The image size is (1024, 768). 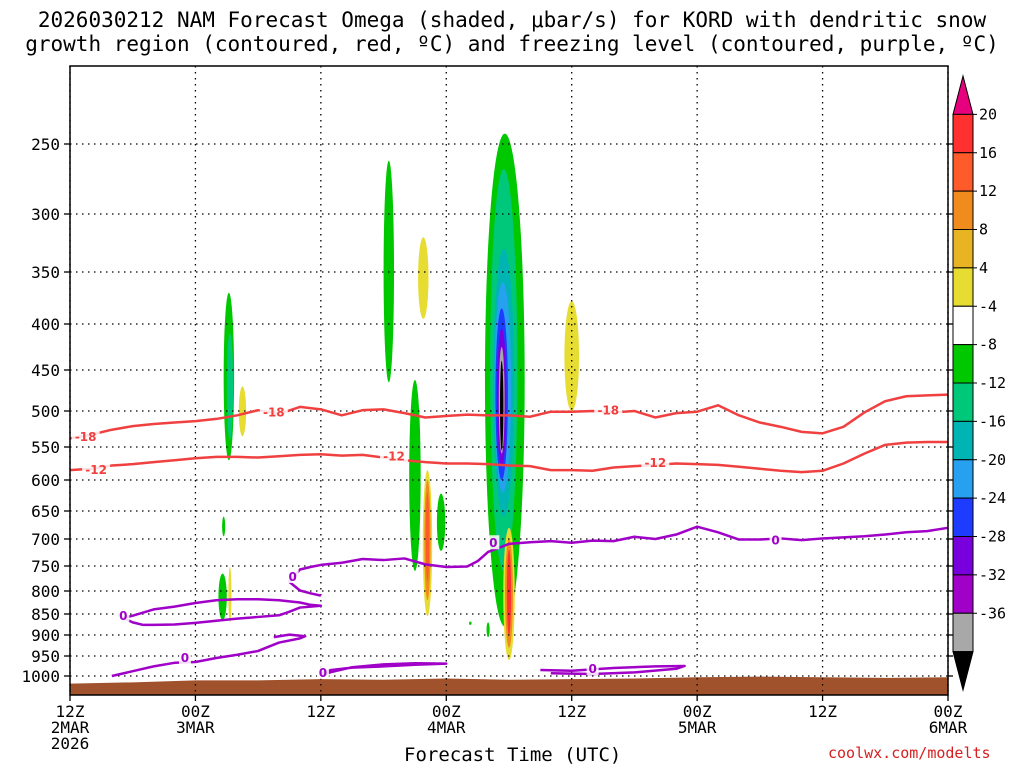 I want to click on y-tick-label-750: 750, so click(x=45, y=566).